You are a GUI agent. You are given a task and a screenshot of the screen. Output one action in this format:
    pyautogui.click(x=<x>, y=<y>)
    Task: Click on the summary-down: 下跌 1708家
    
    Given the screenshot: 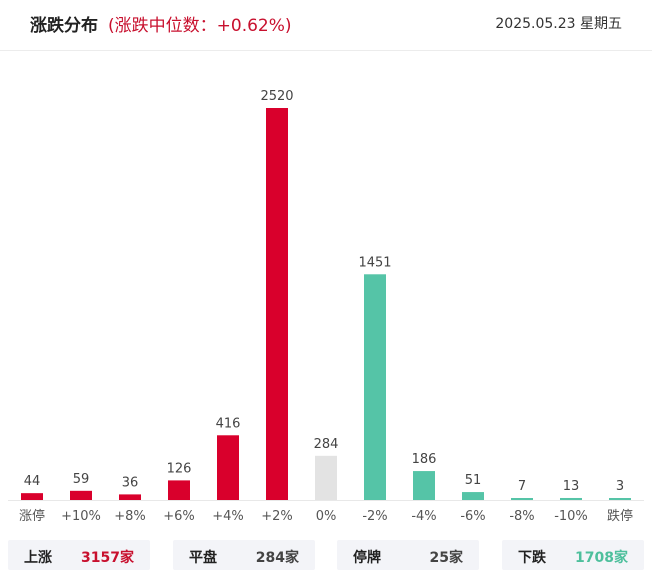 What is the action you would take?
    pyautogui.click(x=573, y=555)
    